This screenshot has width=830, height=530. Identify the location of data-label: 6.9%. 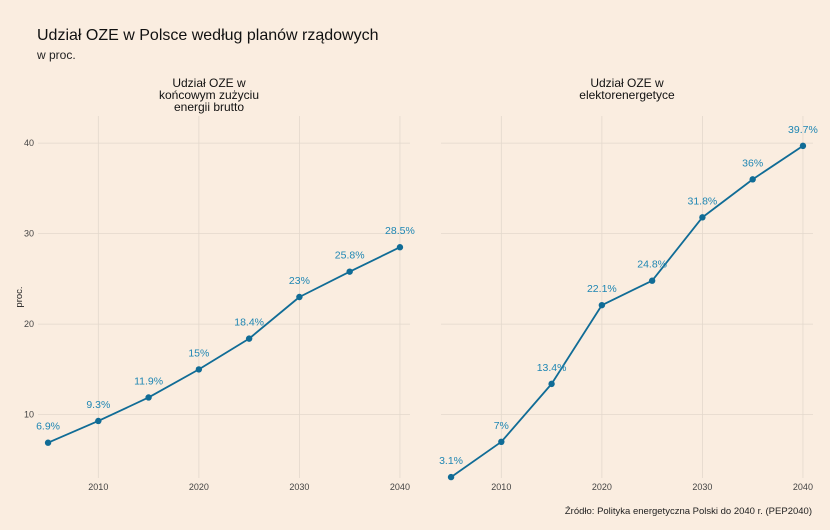
(48, 427).